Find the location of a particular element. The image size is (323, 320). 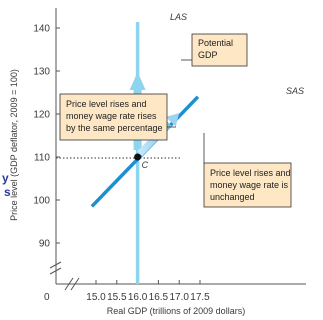

edge-text-1: y is located at coordinates (5, 178).